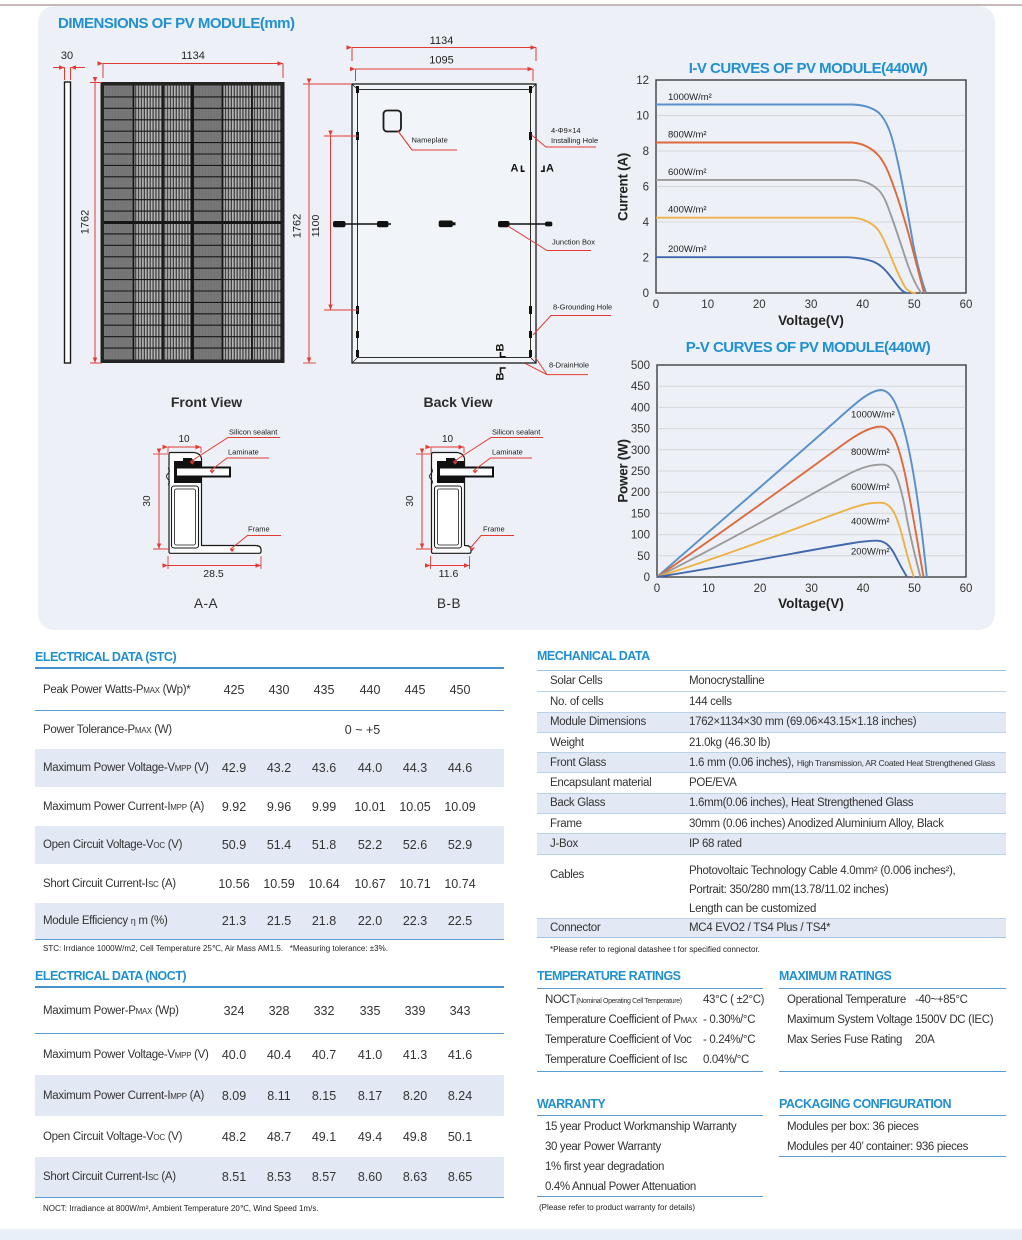 The height and width of the screenshot is (1240, 1022). What do you see at coordinates (569, 365) in the screenshot?
I see `svg-text: 8-DrainHole` at bounding box center [569, 365].